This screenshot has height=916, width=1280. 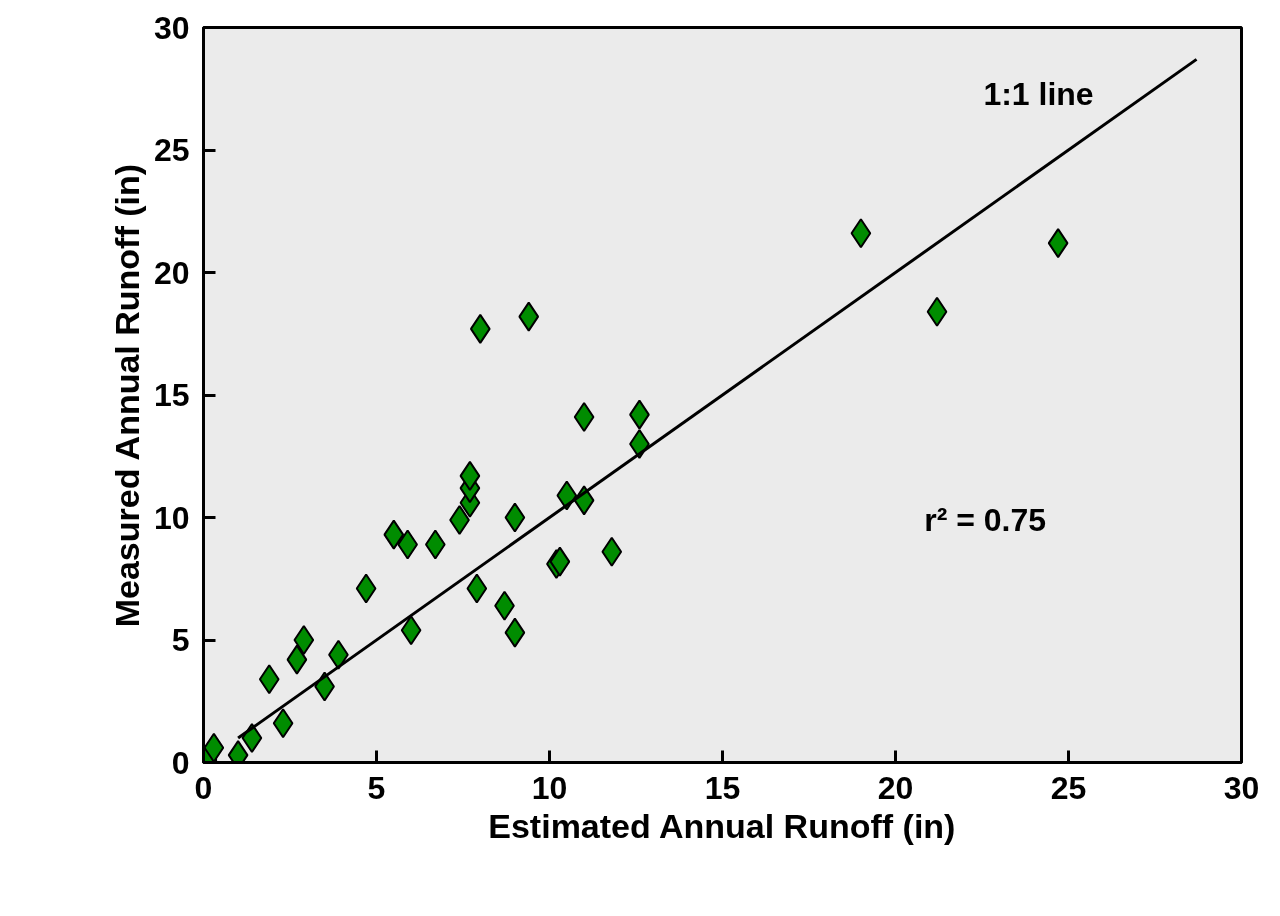 What do you see at coordinates (203, 787) in the screenshot?
I see `x-tick-label: 0` at bounding box center [203, 787].